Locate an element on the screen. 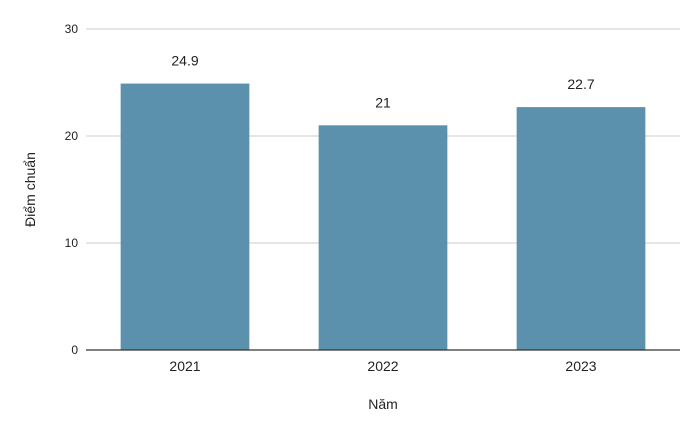  x-tick-label: 2022 is located at coordinates (382, 366).